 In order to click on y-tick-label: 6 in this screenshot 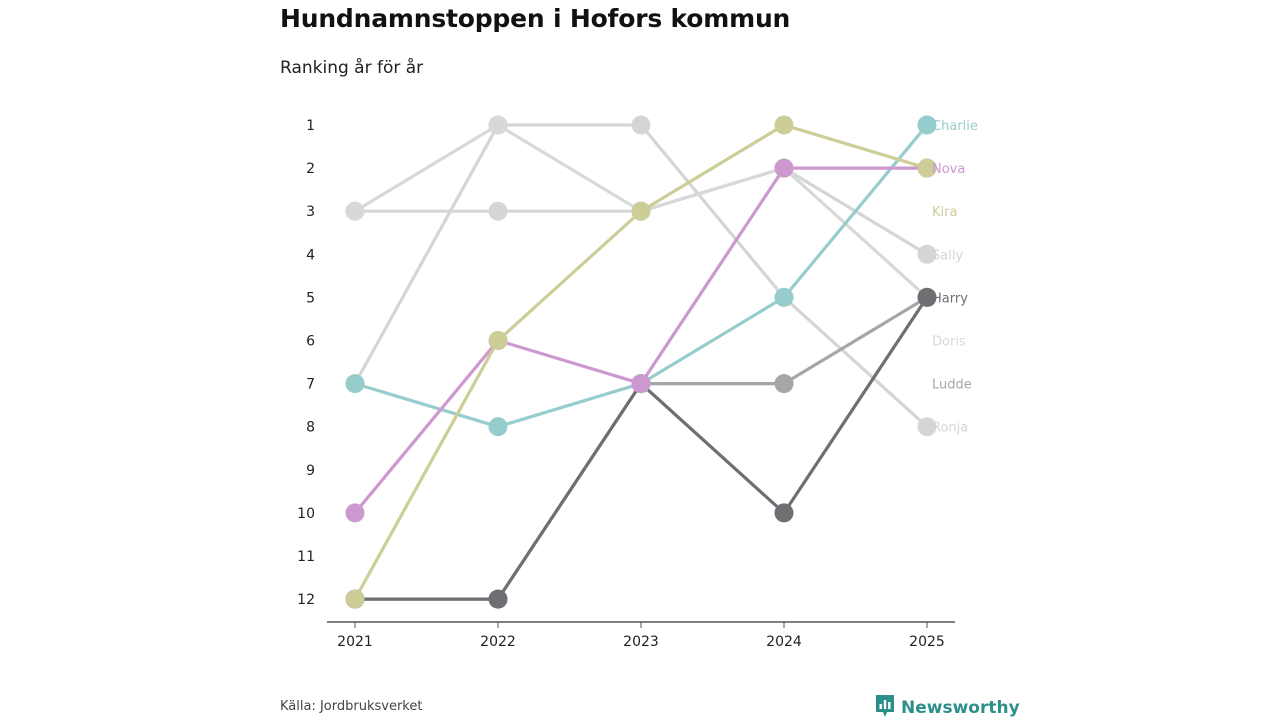, I will do `click(310, 342)`.